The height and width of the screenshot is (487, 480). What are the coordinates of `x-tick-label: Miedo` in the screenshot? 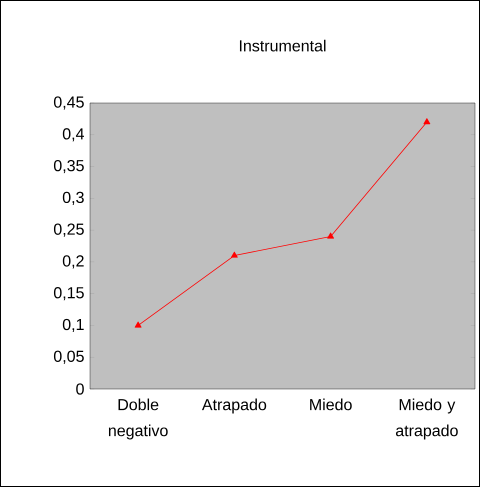 It's located at (331, 404).